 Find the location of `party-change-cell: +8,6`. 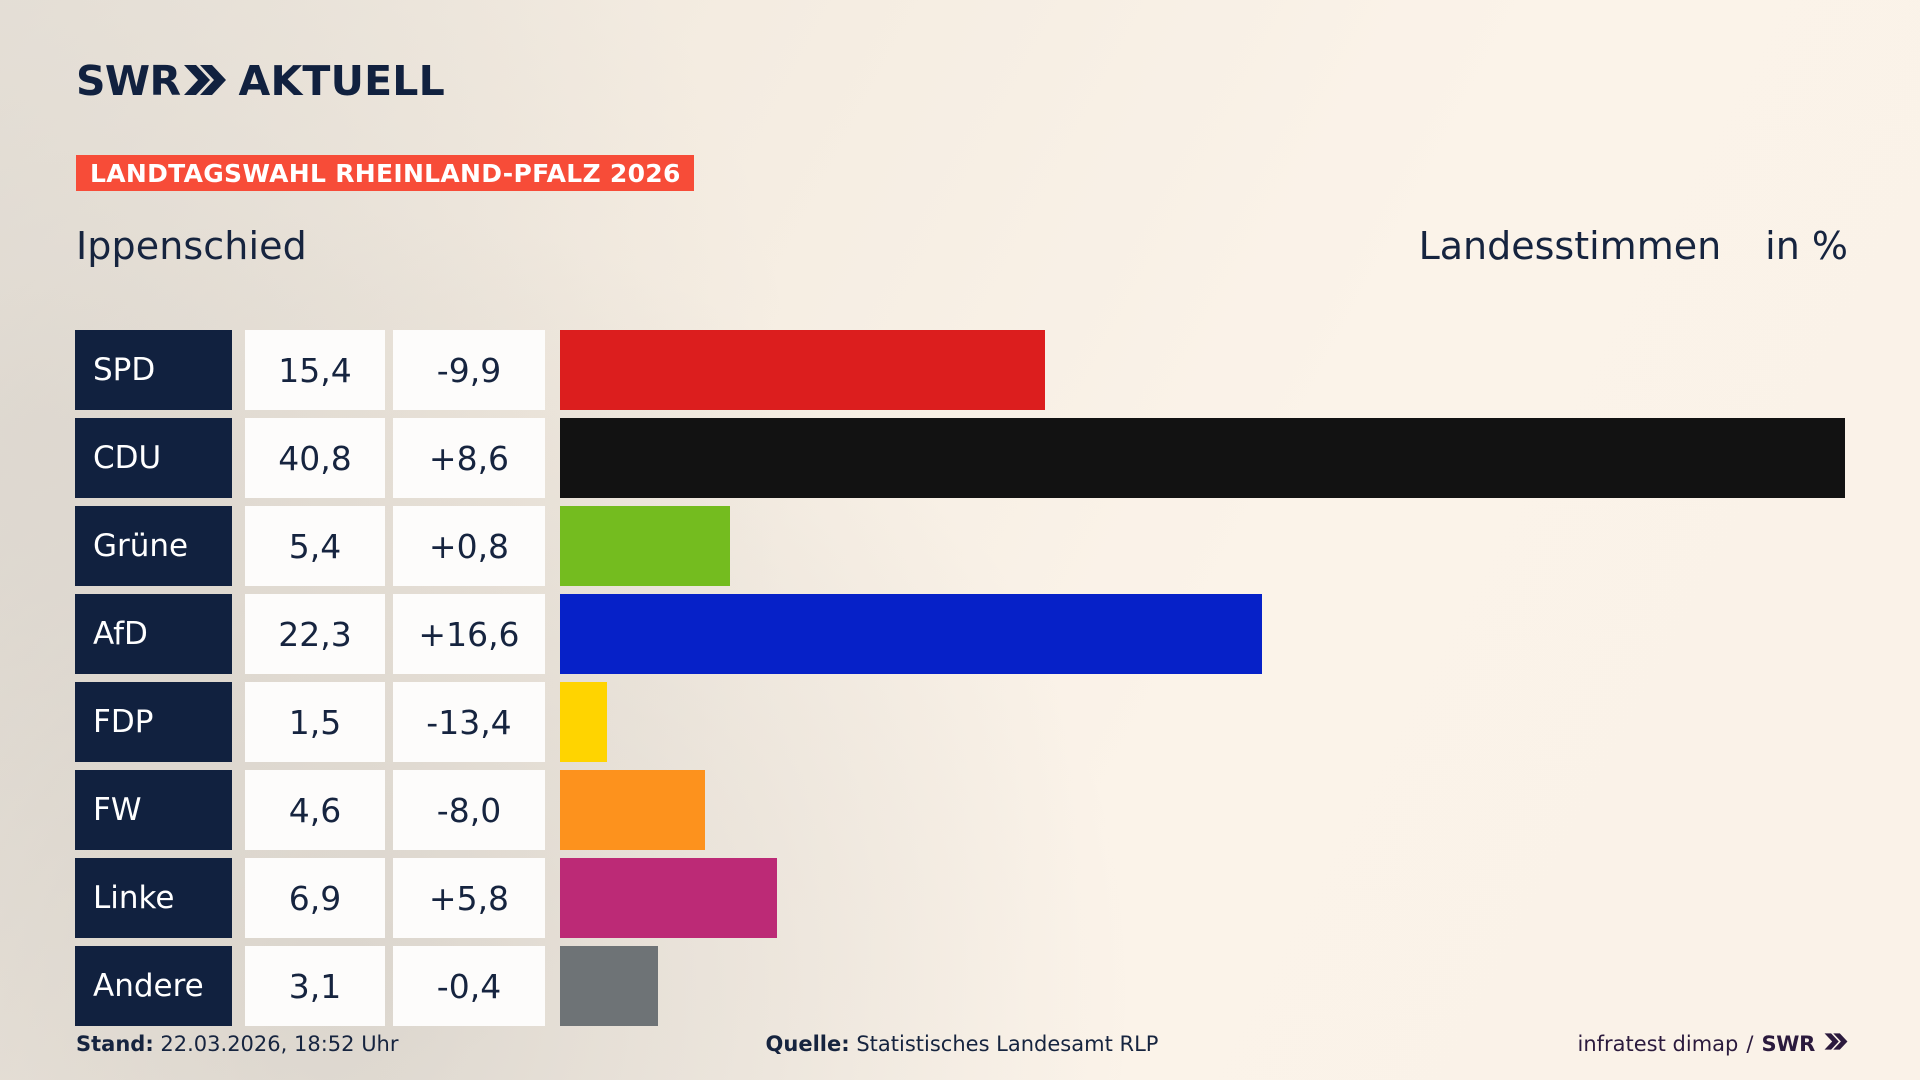

party-change-cell: +8,6 is located at coordinates (469, 458).